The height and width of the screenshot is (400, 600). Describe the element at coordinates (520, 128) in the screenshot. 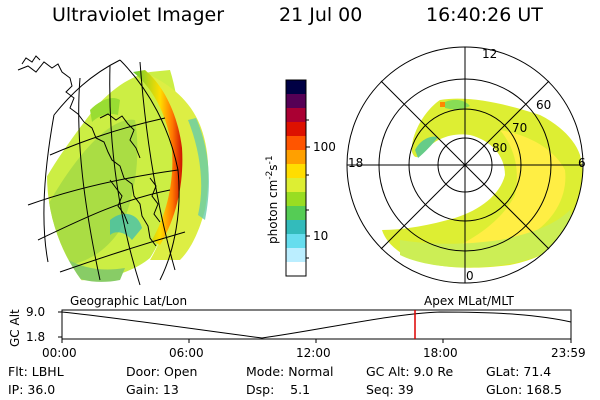

I see `mlat-label-70: 70` at that location.